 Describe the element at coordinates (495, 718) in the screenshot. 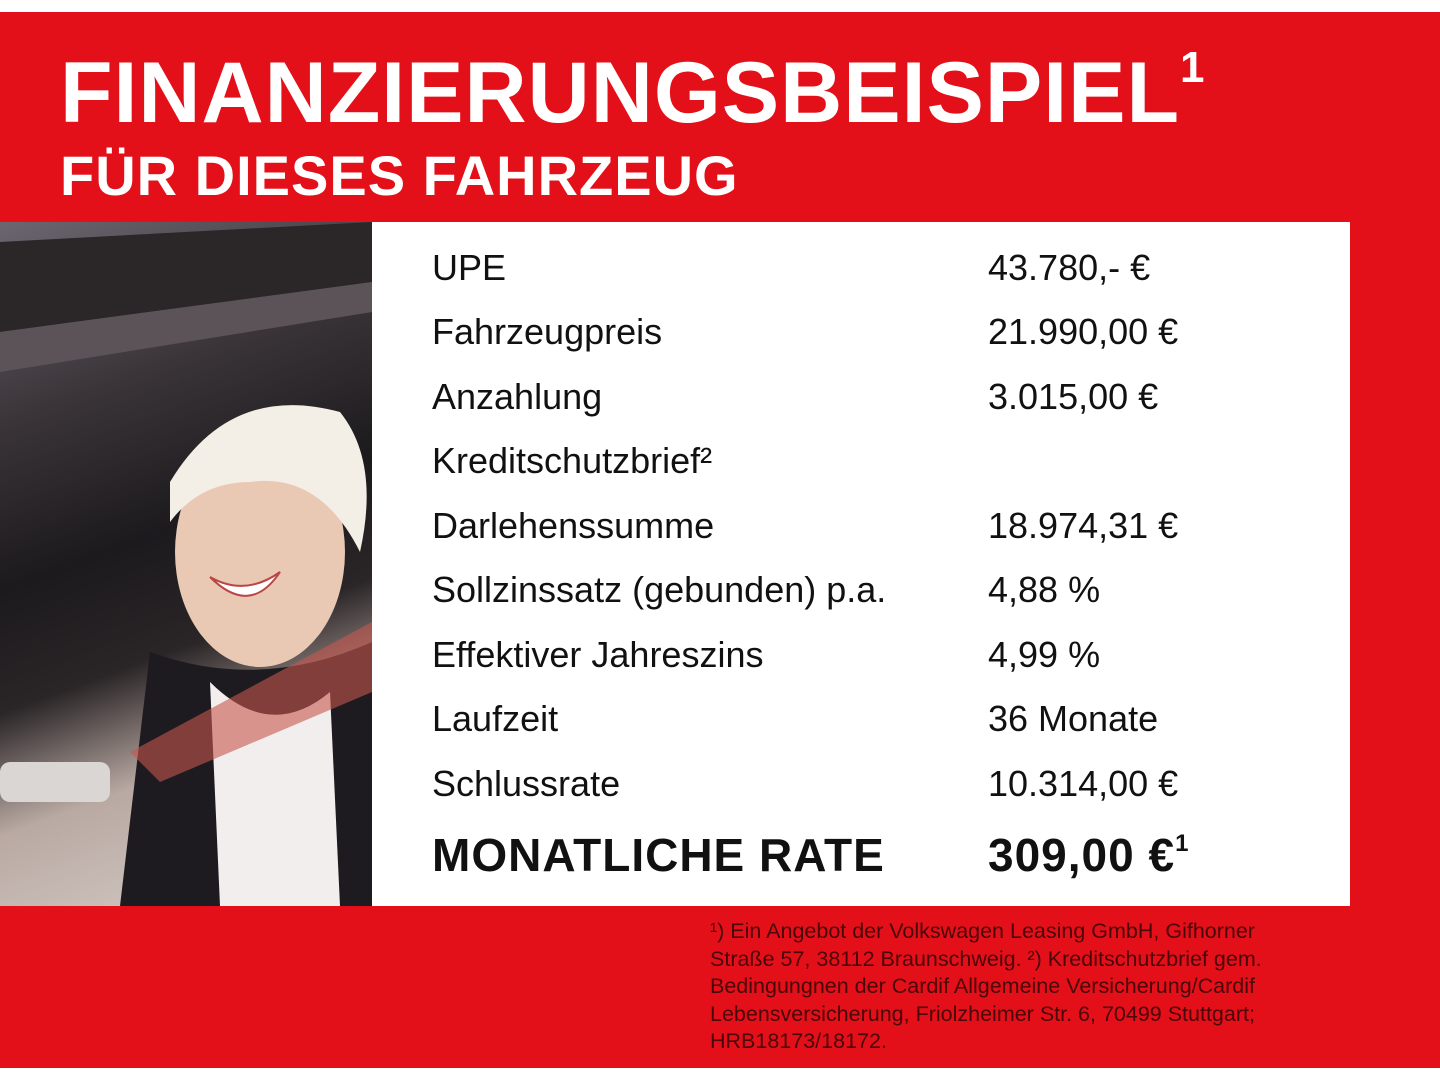

I see `row-label: Laufzeit` at that location.